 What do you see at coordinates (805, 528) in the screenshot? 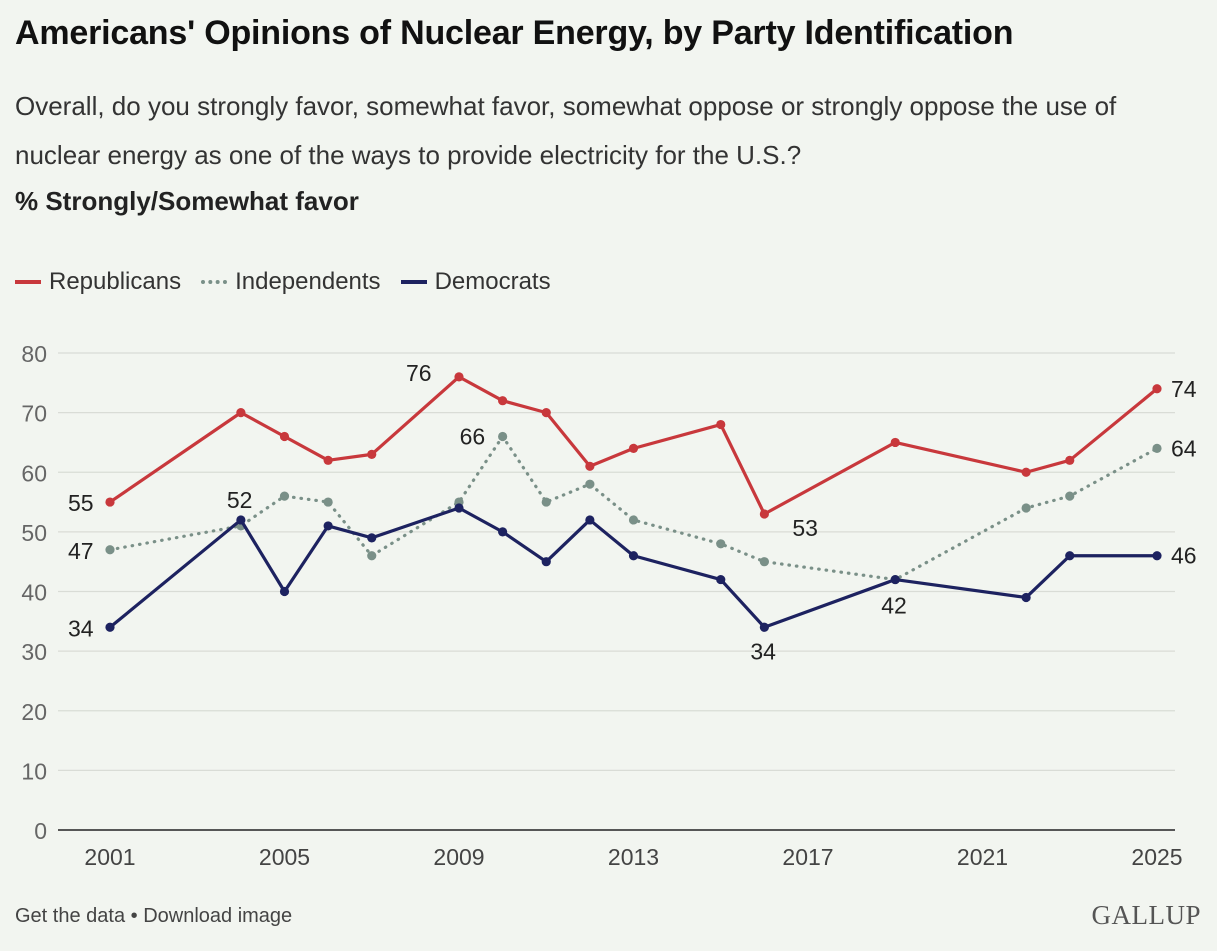
I see `data-label: 53` at bounding box center [805, 528].